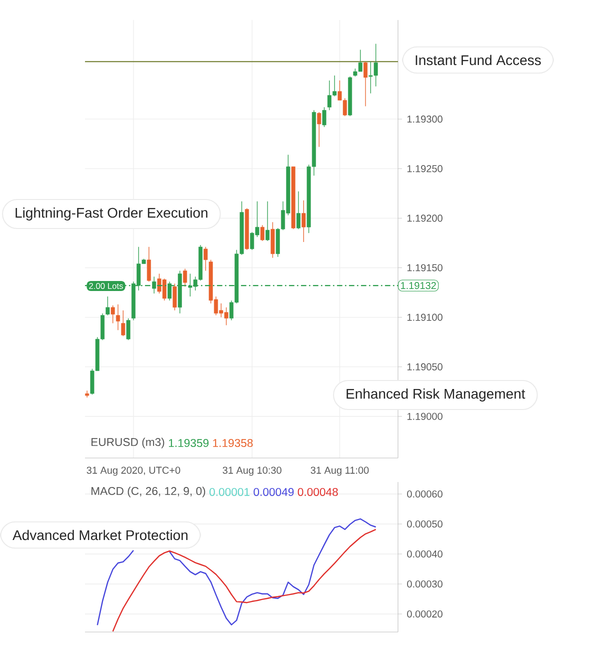  What do you see at coordinates (229, 492) in the screenshot?
I see `annotation: 0.00001` at bounding box center [229, 492].